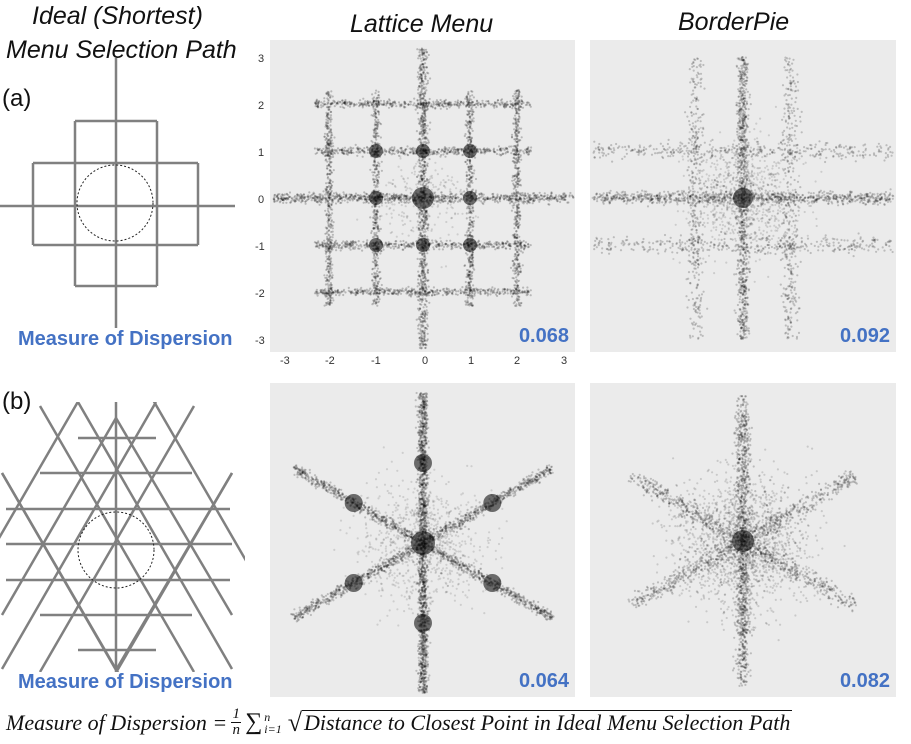  What do you see at coordinates (260, 341) in the screenshot?
I see `y-tick: -3` at bounding box center [260, 341].